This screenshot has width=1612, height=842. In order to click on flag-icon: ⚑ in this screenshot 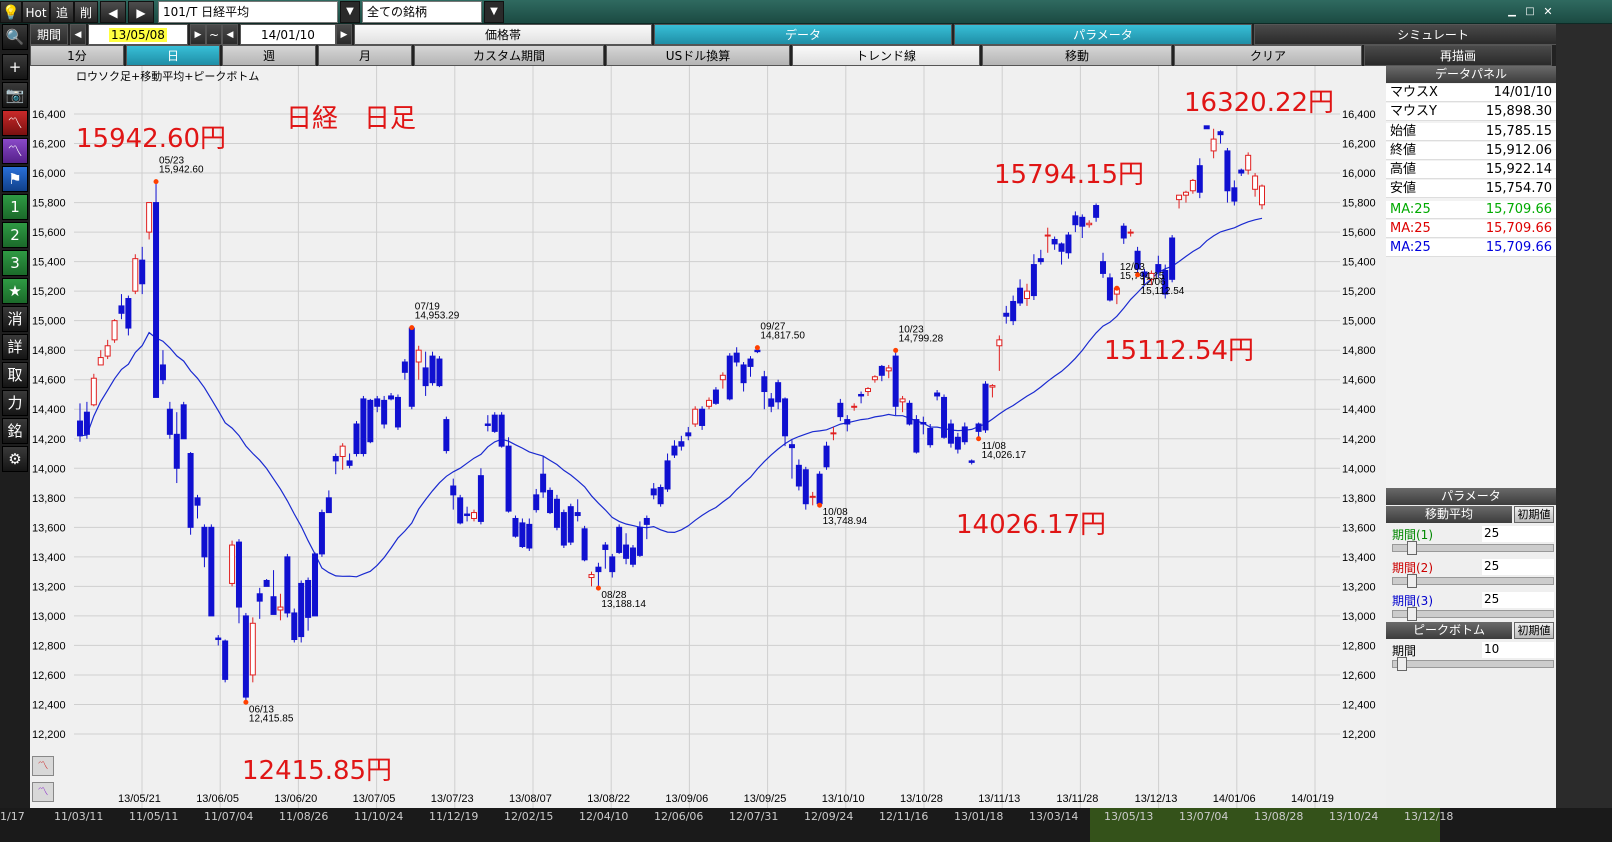, I will do `click(15, 179)`.